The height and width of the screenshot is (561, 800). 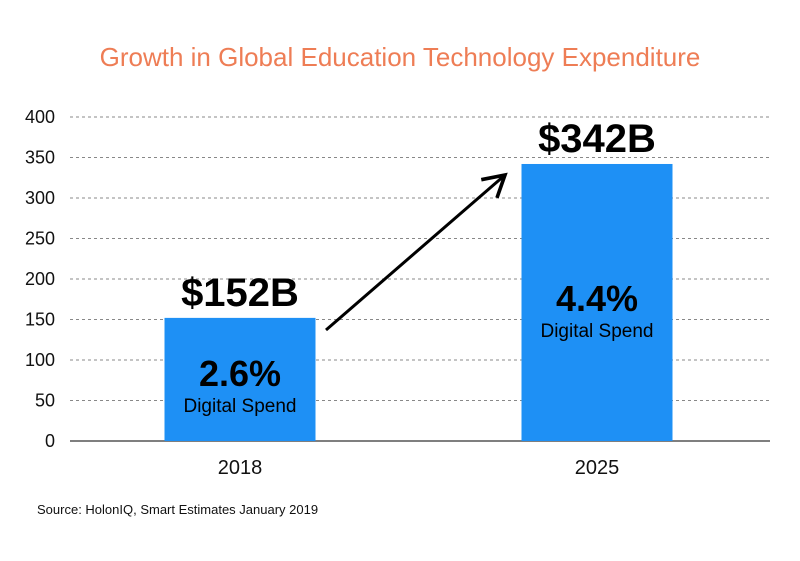 I want to click on bar-2018, so click(x=240, y=379).